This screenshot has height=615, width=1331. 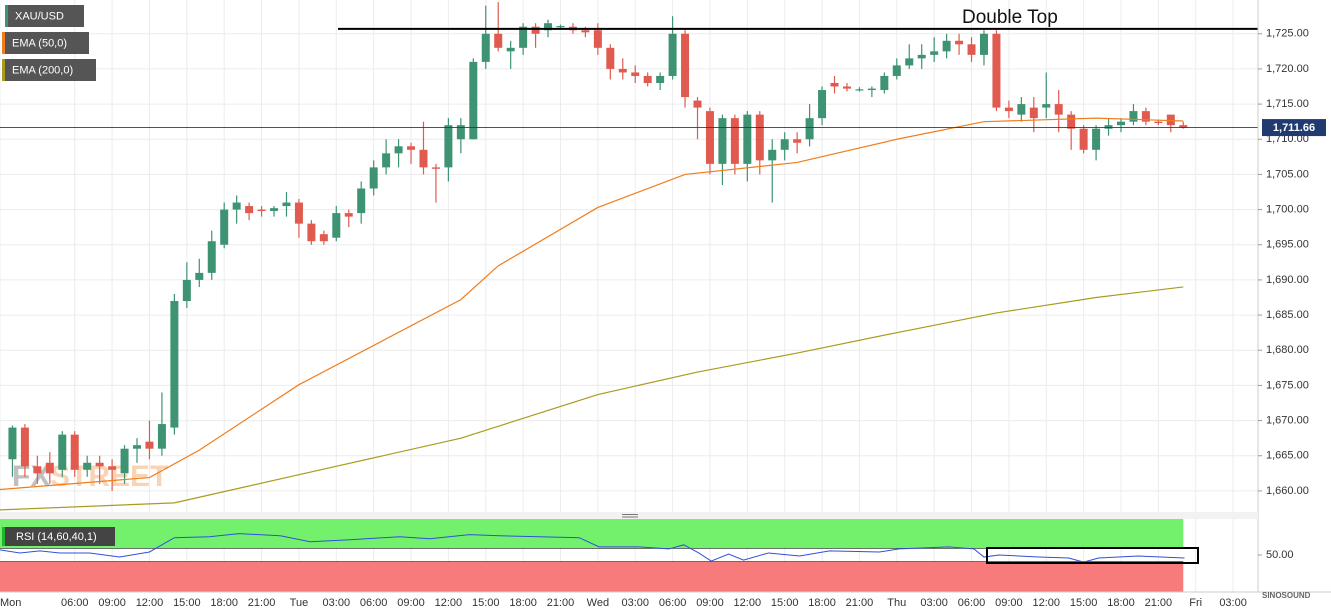 What do you see at coordinates (1287, 420) in the screenshot?
I see `y-tick-label: 1,670.00` at bounding box center [1287, 420].